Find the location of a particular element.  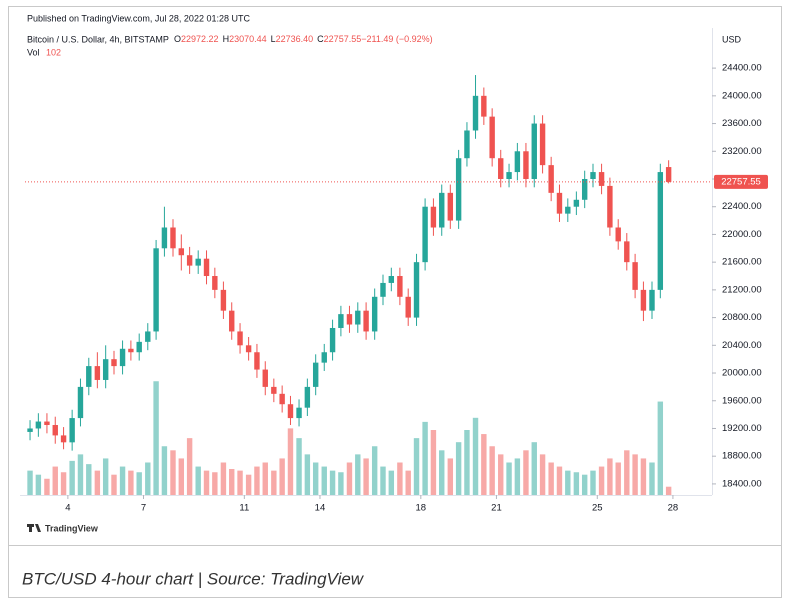

y-tick-label: 20800.00 is located at coordinates (742, 317).